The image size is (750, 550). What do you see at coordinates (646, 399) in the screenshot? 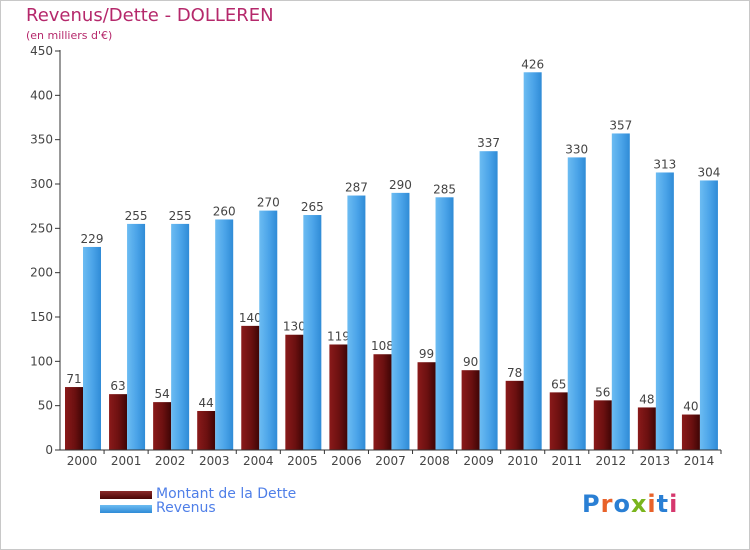
I see `data-label-dette: 48` at bounding box center [646, 399].